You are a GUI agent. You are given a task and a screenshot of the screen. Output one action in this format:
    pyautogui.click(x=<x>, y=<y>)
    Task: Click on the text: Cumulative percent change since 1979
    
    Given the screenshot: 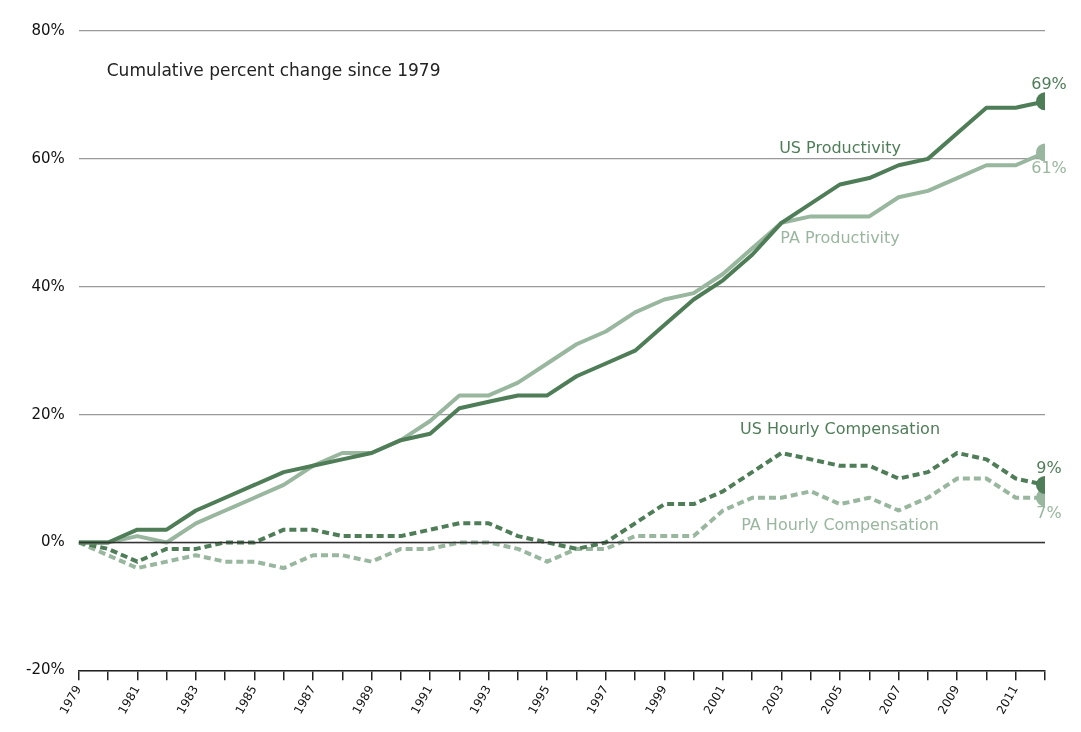 What is the action you would take?
    pyautogui.click(x=273, y=69)
    